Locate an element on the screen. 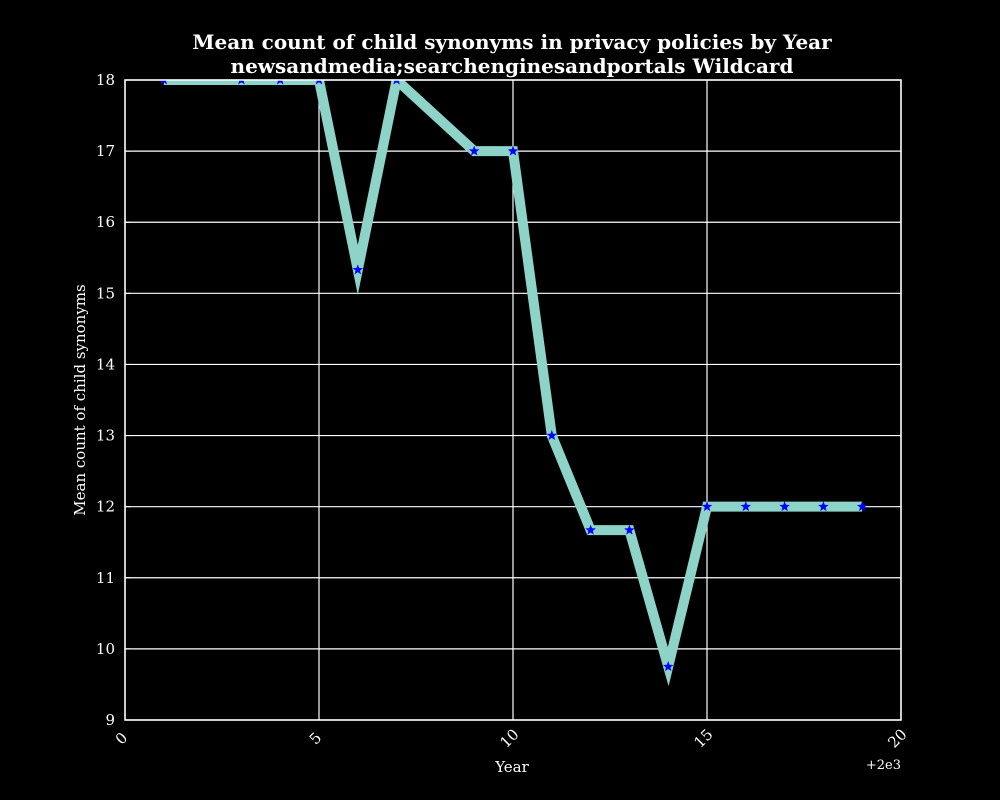  y-tick-label: 17 is located at coordinates (105, 151).